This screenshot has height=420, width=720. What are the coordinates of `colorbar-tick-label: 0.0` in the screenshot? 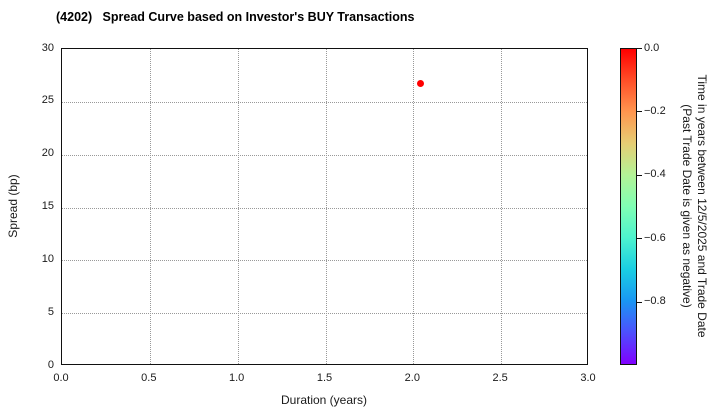 It's located at (652, 47).